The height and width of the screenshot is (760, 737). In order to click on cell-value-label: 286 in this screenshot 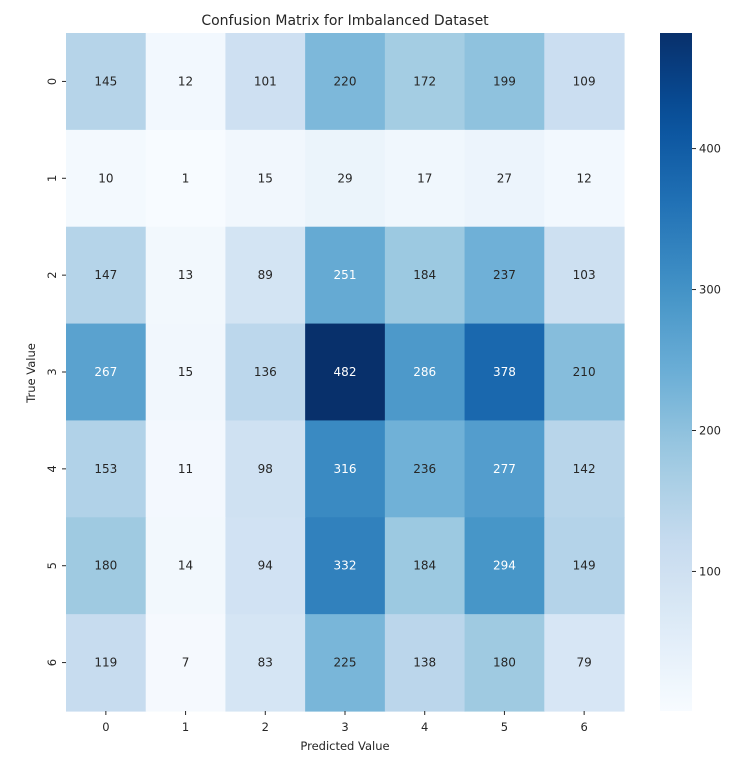, I will do `click(424, 372)`.